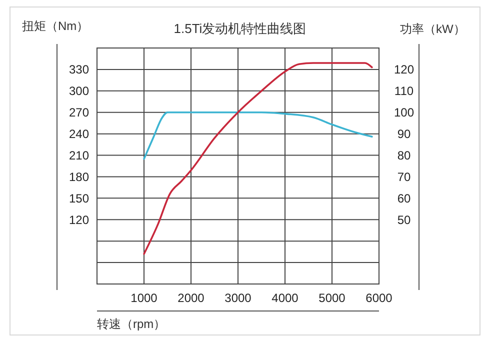 The image size is (495, 347). Describe the element at coordinates (379, 298) in the screenshot. I see `x-tick-label: 6000` at that location.